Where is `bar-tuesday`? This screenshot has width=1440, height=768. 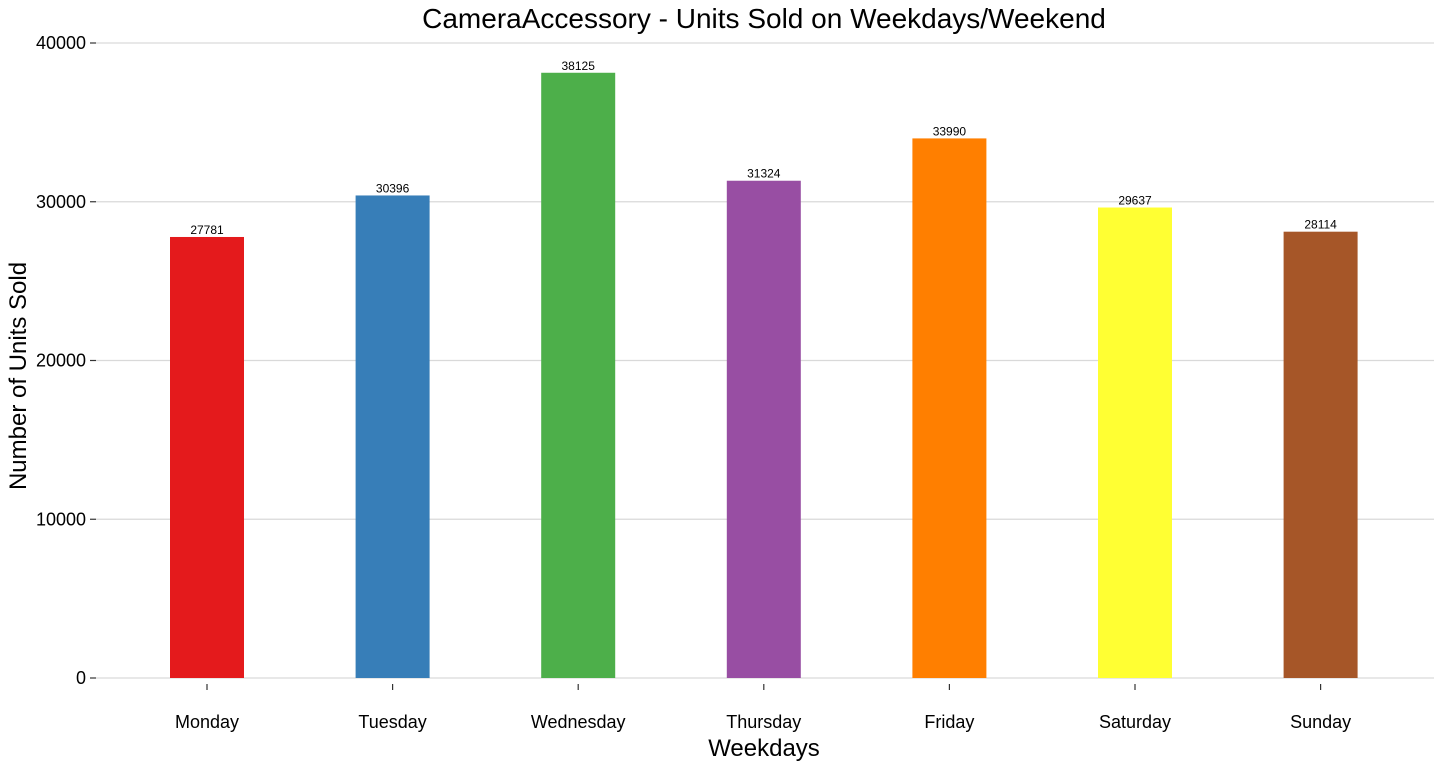
bar-tuesday is located at coordinates (392, 436).